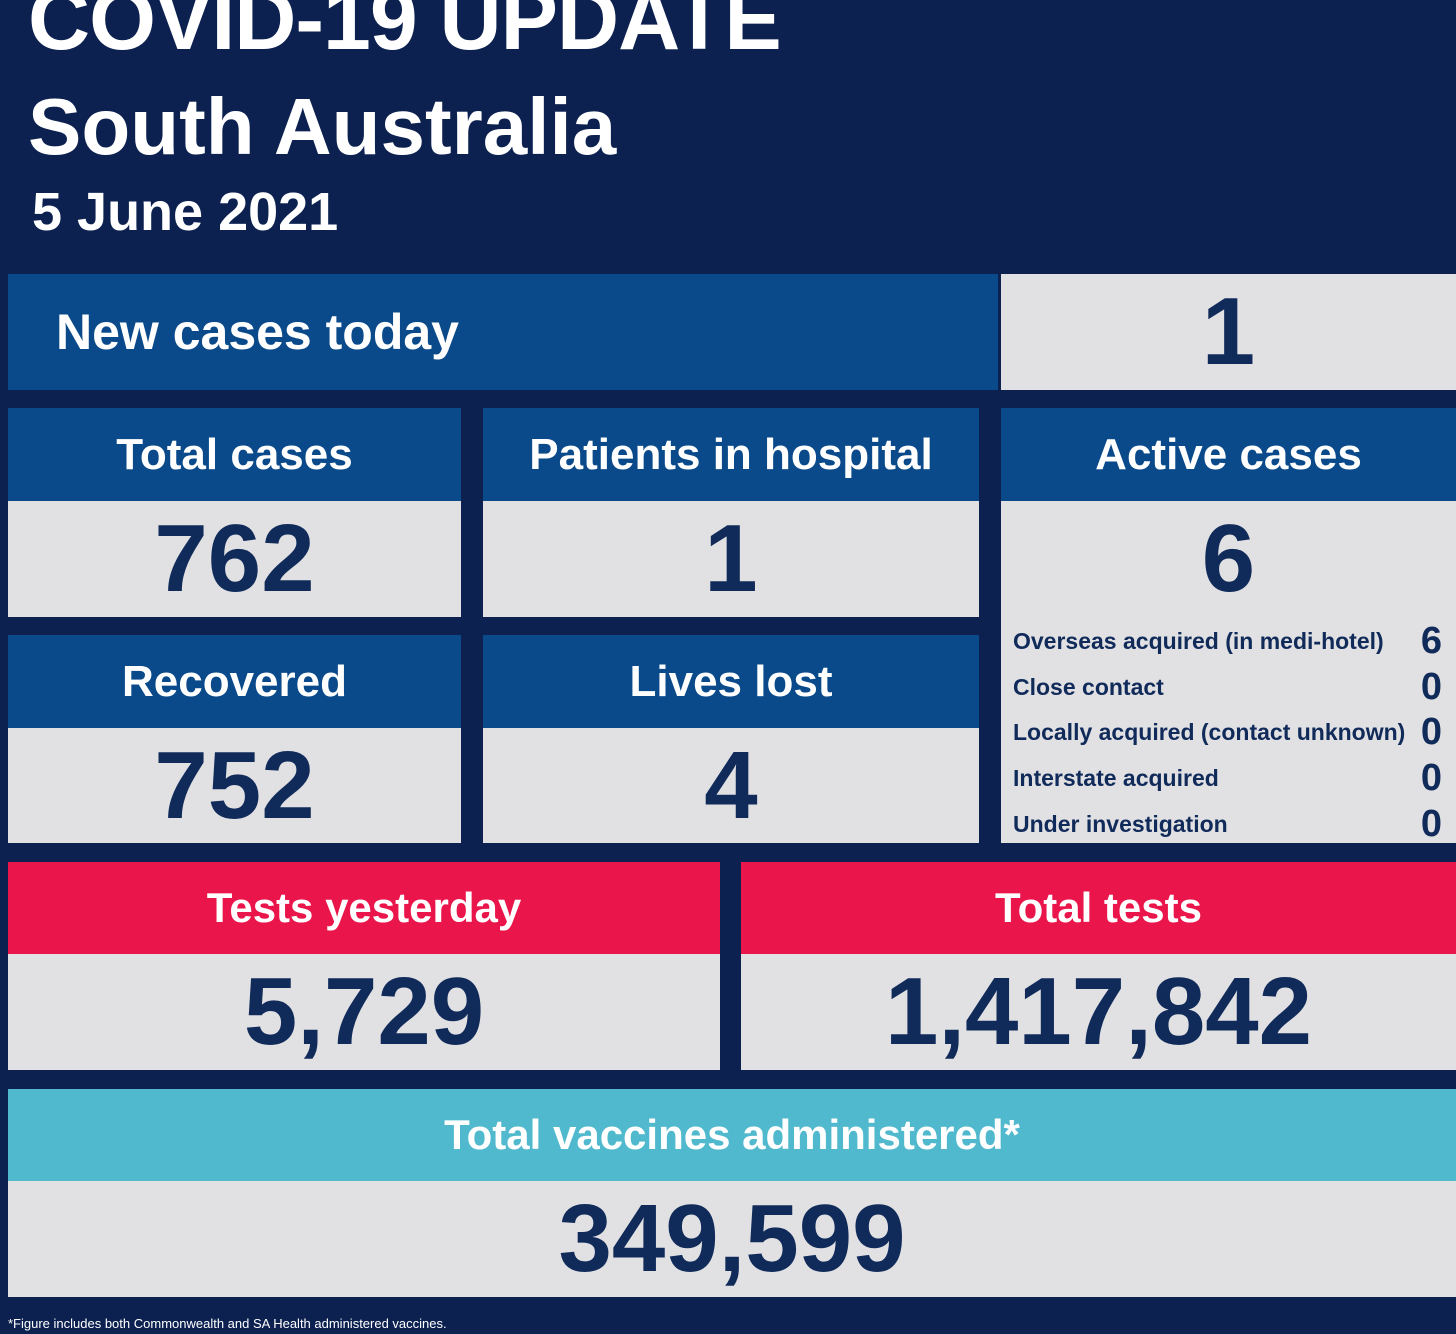 This screenshot has height=1334, width=1456. I want to click on page-title: COVID-19 UPDATE, so click(405, 34).